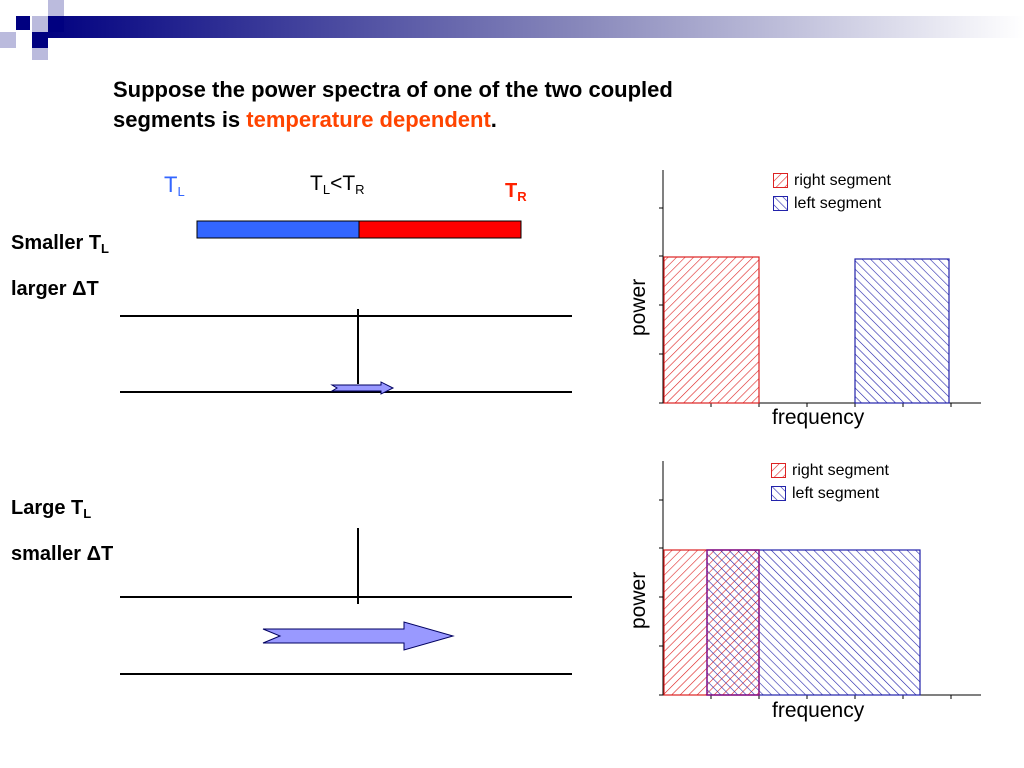 This screenshot has width=1024, height=768. Describe the element at coordinates (278, 229) in the screenshot. I see `left-segment-bar` at that location.